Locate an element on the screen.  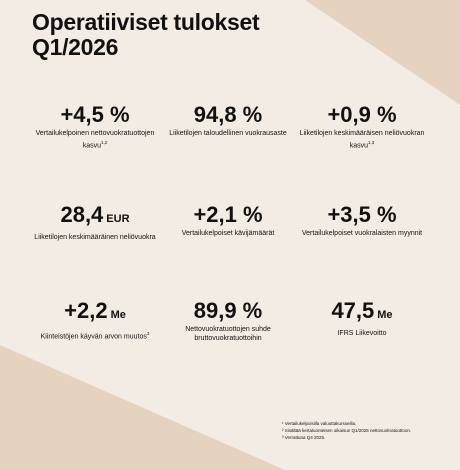
corner-shape is located at coordinates (382, 52).